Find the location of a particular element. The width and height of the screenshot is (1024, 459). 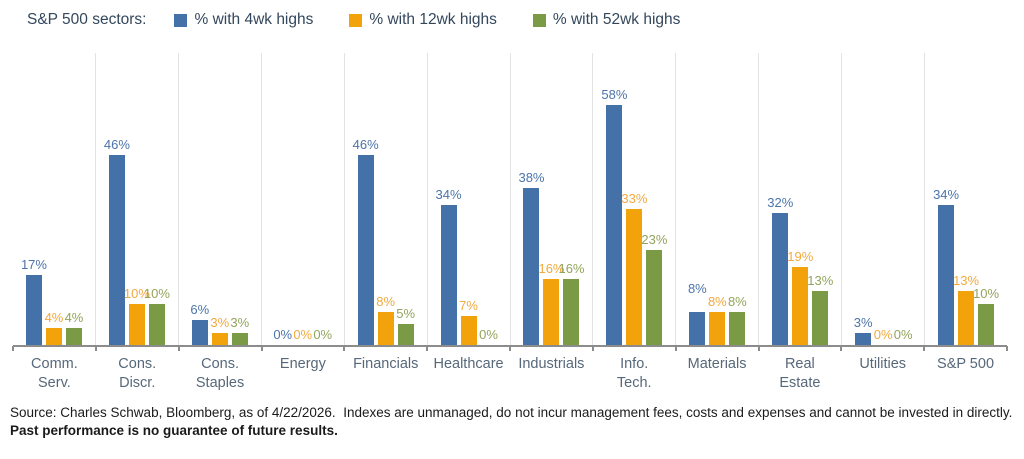

legend-swatch-12wk-icon is located at coordinates (356, 20).